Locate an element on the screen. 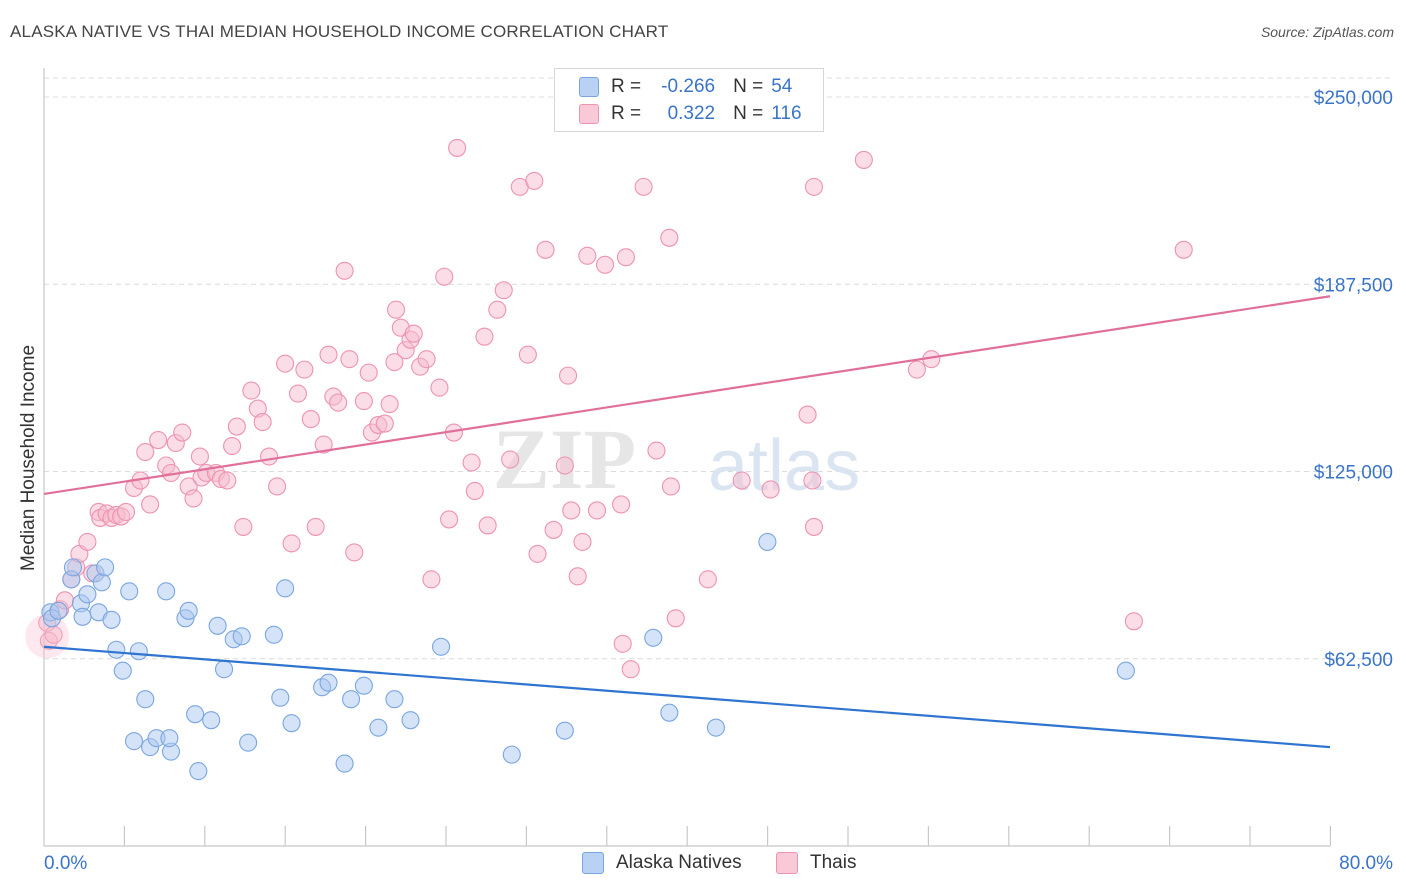 The width and height of the screenshot is (1406, 892). y-tick-label: $62,500 is located at coordinates (1358, 660).